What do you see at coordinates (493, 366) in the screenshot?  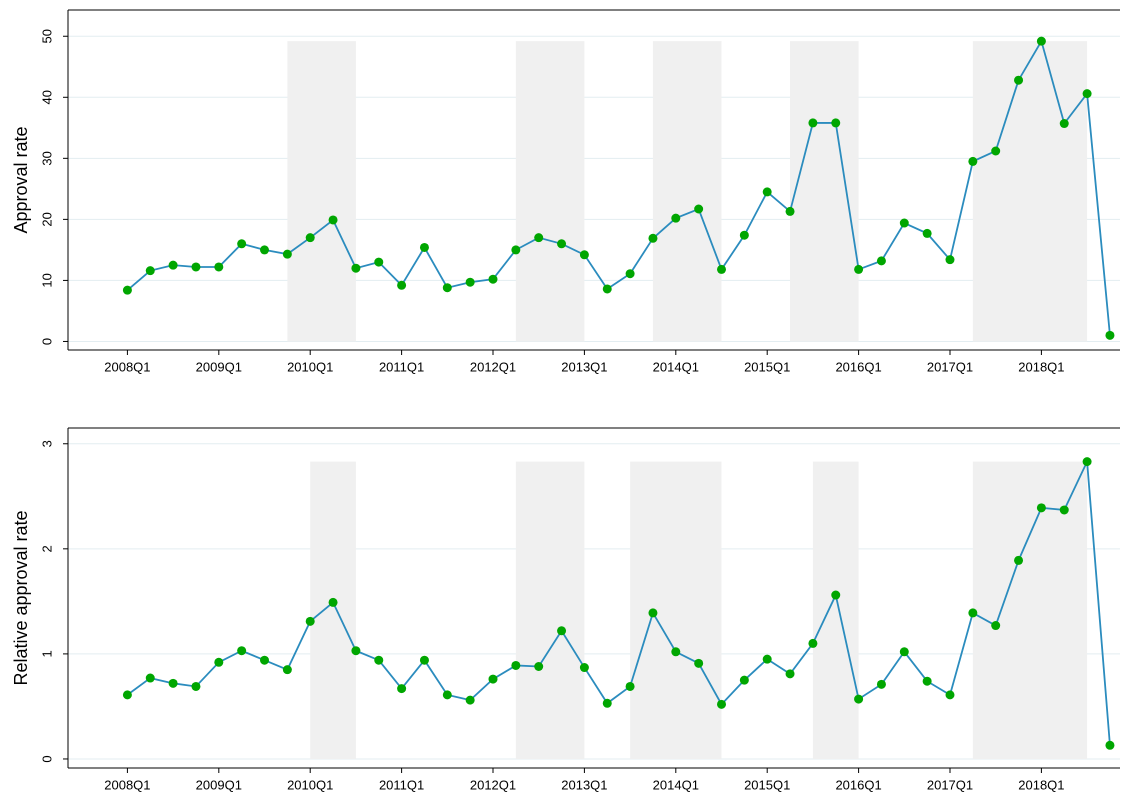 I see `x-tick-label: 2012Q1` at bounding box center [493, 366].